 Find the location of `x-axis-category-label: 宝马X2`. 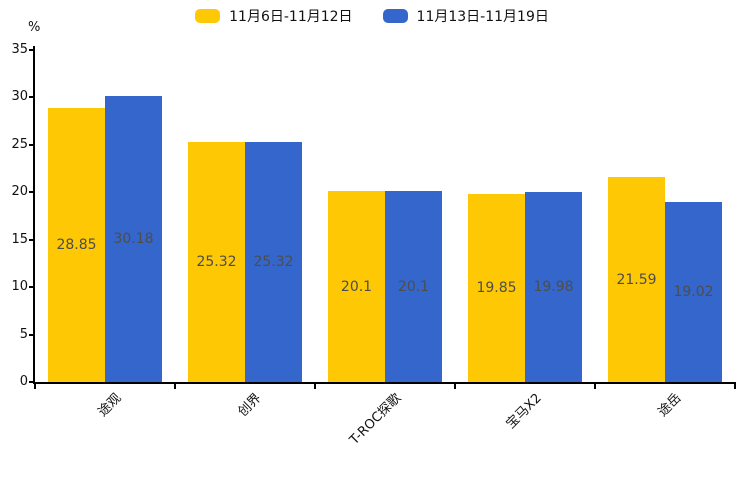

x-axis-category-label: 宝马X2 is located at coordinates (524, 411).